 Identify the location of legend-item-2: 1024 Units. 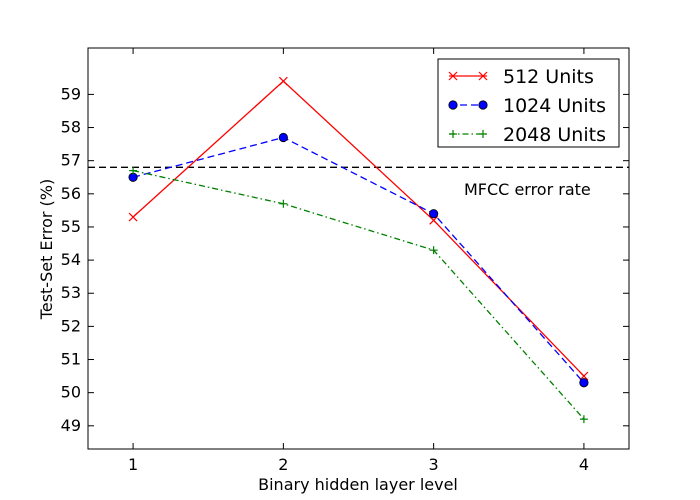
(527, 106).